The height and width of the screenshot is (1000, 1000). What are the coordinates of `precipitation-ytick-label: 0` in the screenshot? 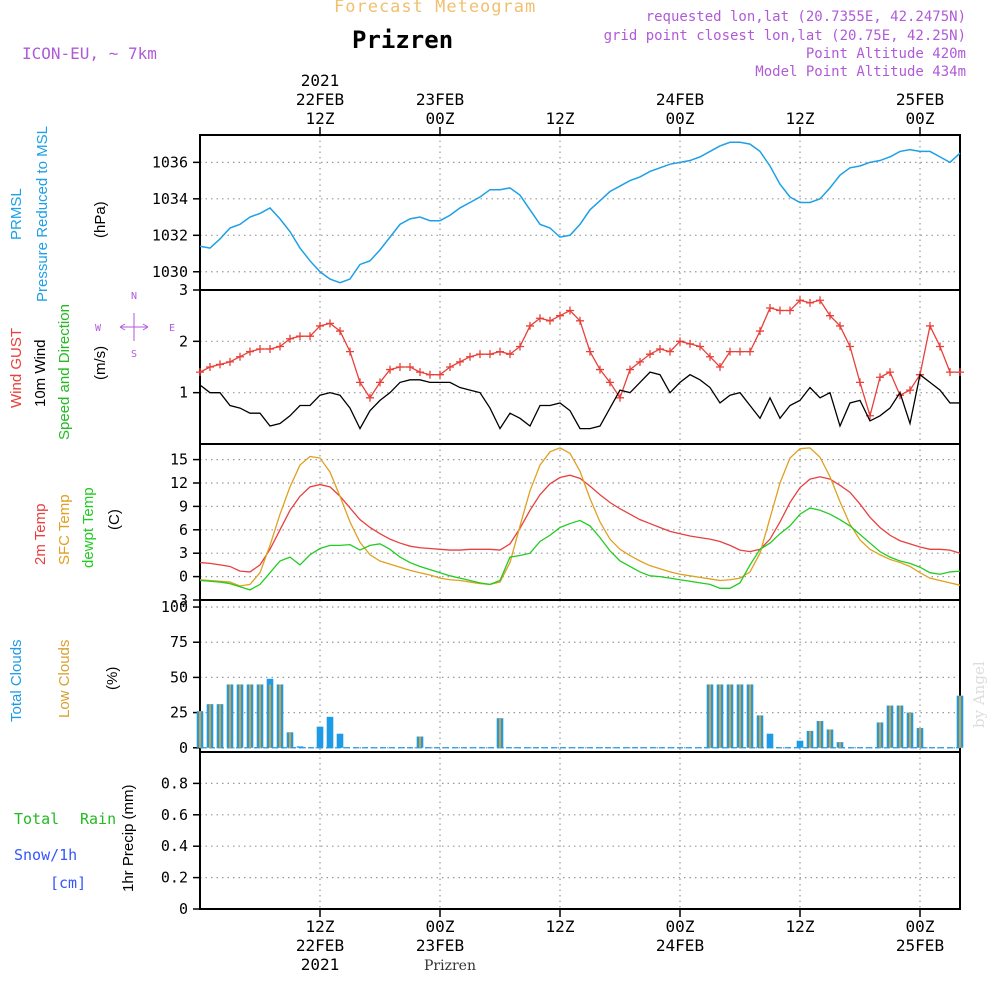 It's located at (183, 909).